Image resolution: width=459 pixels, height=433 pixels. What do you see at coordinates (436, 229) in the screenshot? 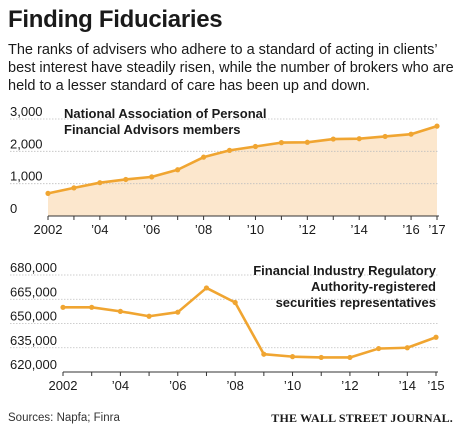
I see `x-tick-label: ’17` at bounding box center [436, 229].